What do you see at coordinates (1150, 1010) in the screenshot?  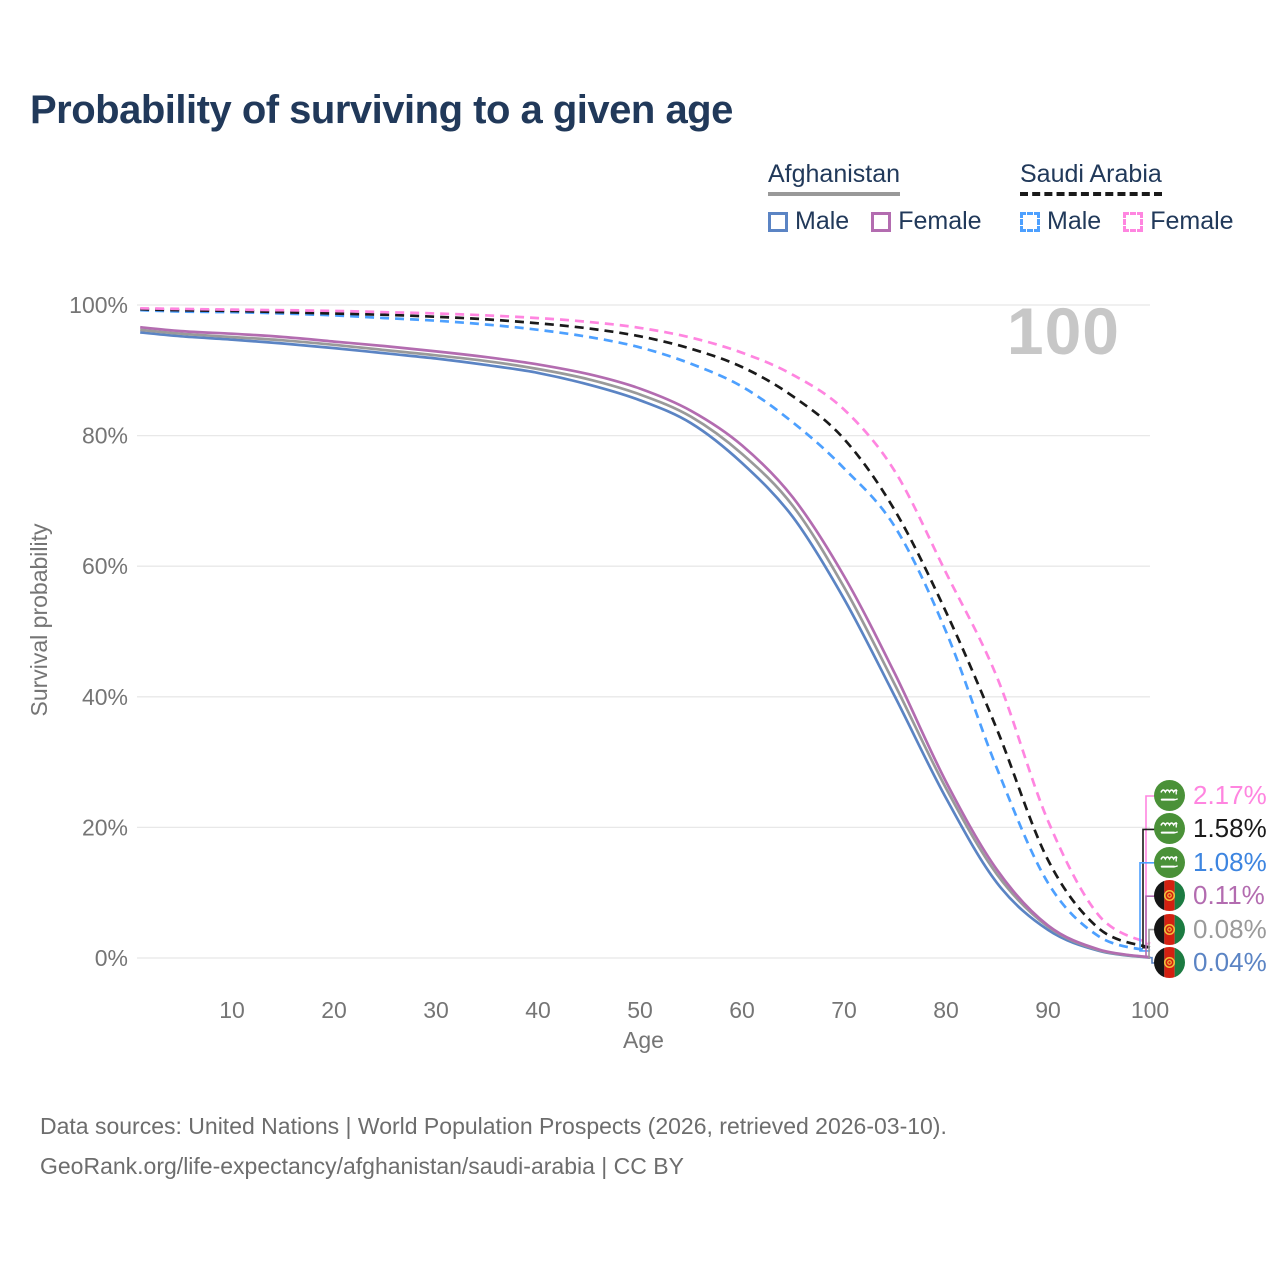 I see `x-tick-label: 100` at bounding box center [1150, 1010].